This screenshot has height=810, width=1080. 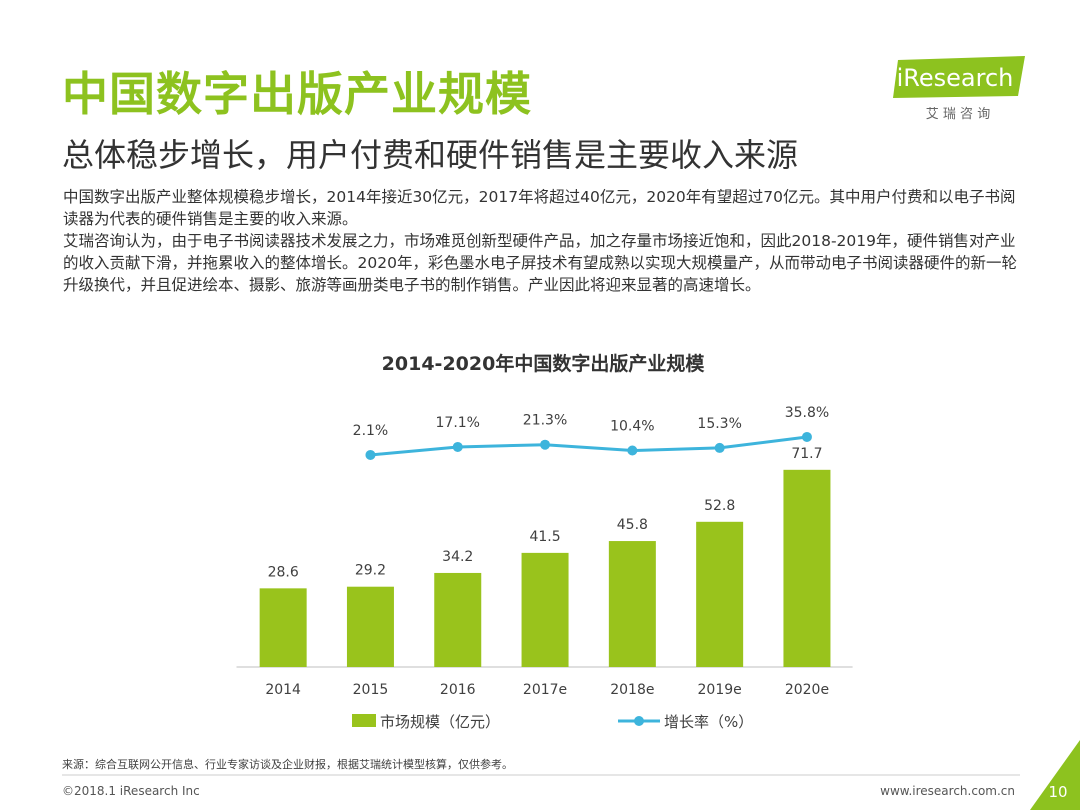 What do you see at coordinates (440, 722) in the screenshot?
I see `legend-label: 市场规模（亿元）` at bounding box center [440, 722].